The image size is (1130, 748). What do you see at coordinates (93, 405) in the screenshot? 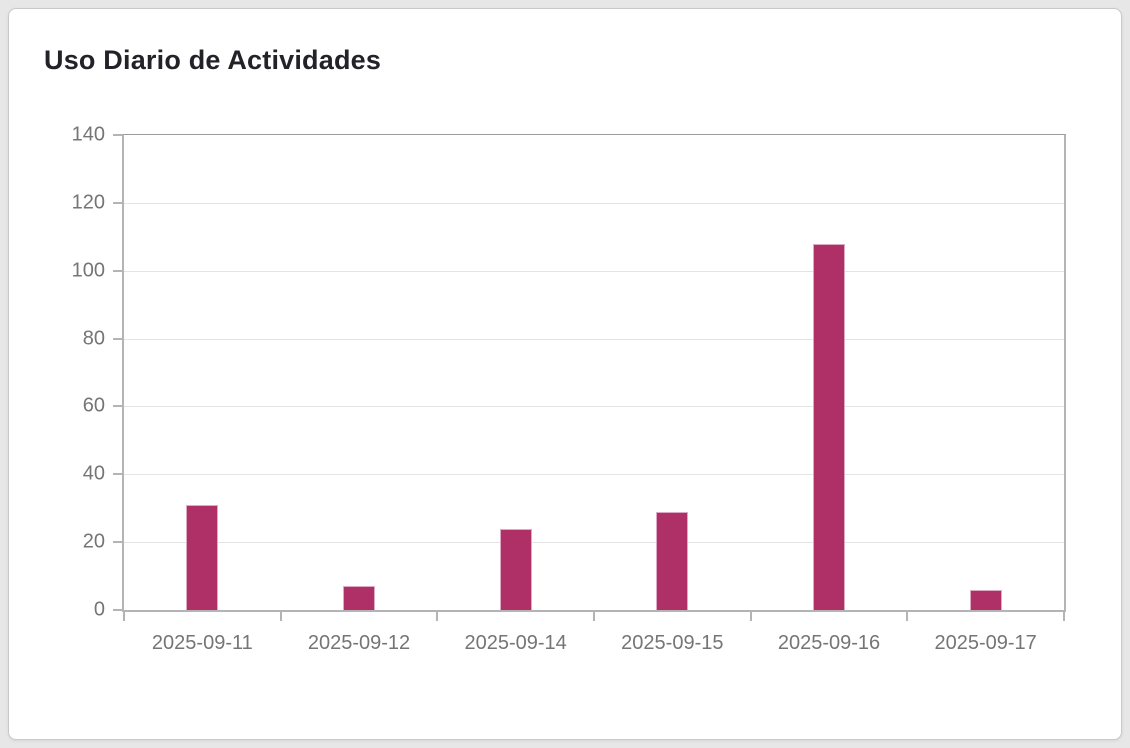
I see `y-tick-label: 60` at bounding box center [93, 405].